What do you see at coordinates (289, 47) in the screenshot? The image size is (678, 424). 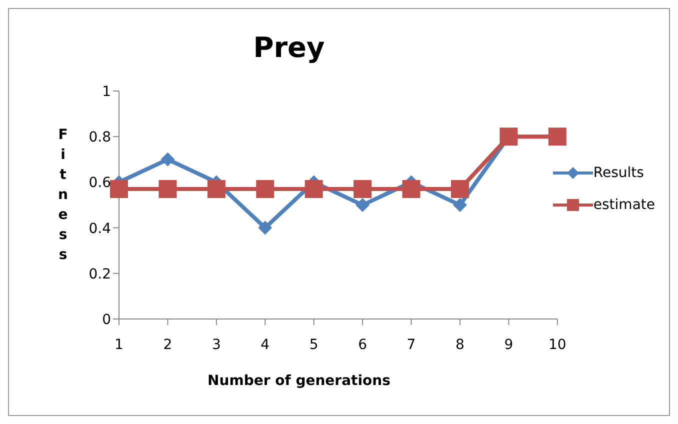 I see `chart-title: Prey` at bounding box center [289, 47].